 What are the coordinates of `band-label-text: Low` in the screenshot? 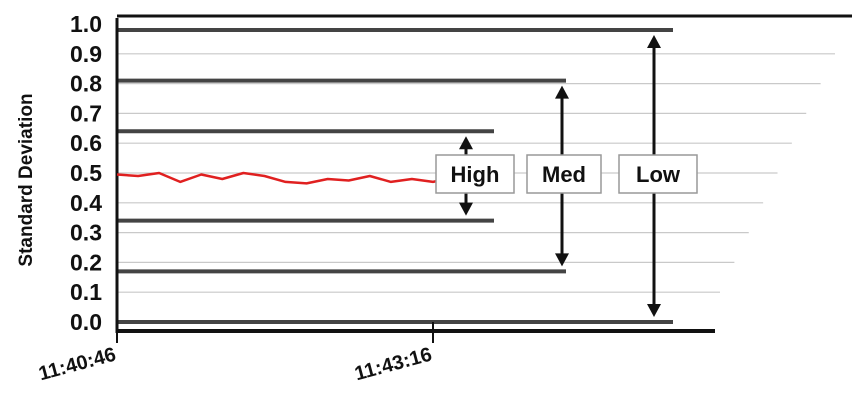 It's located at (658, 174).